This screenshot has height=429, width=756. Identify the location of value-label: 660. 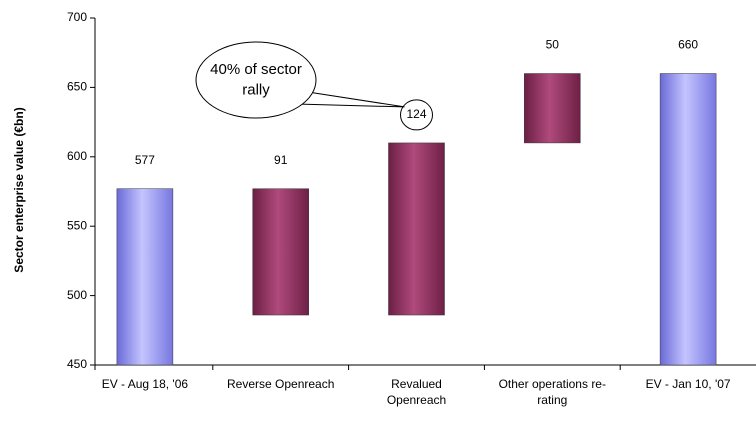
(688, 45).